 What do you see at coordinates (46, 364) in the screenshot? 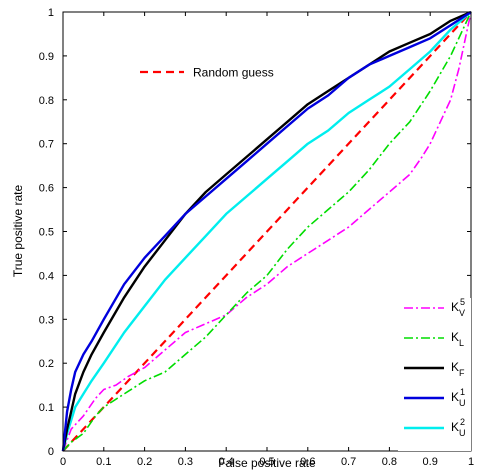
I see `y-tick-label: 0.2` at bounding box center [46, 364].